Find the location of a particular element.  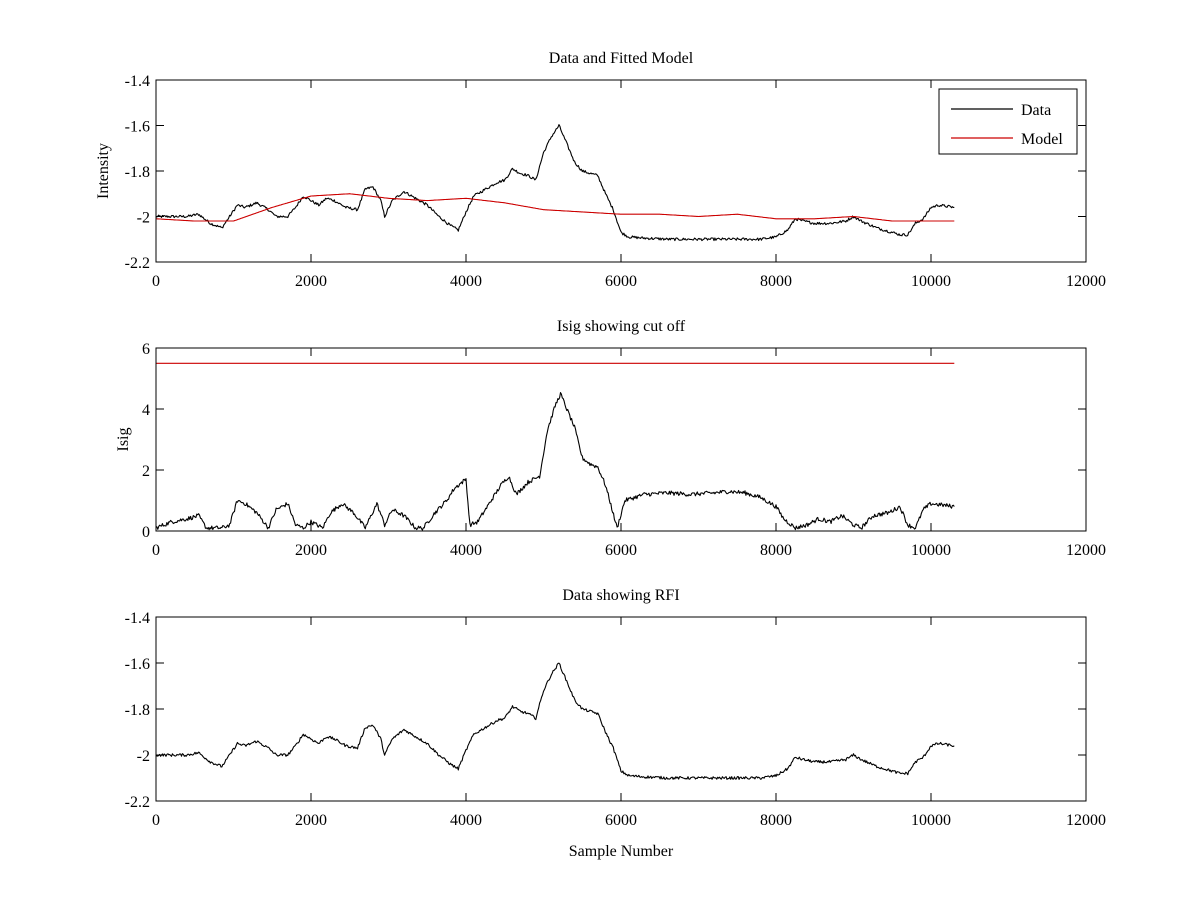

legend-box is located at coordinates (1008, 121).